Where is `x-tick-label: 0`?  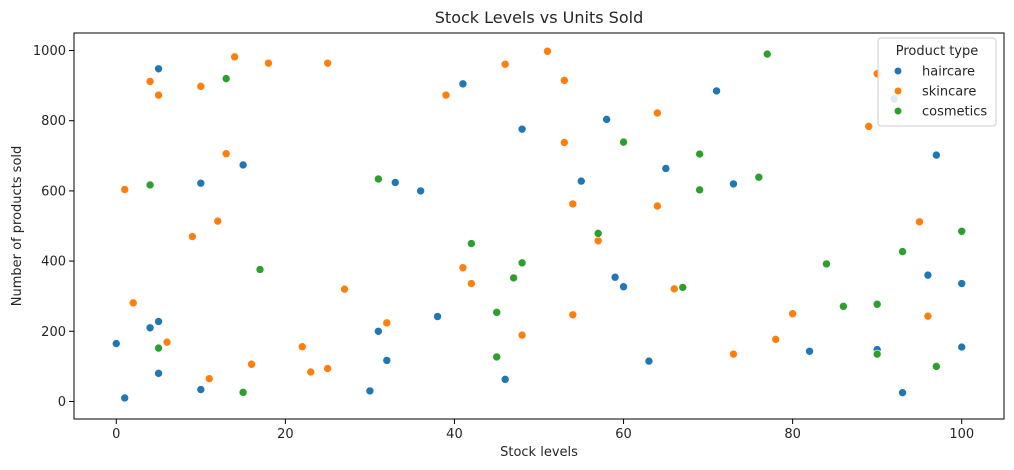
x-tick-label: 0 is located at coordinates (116, 434).